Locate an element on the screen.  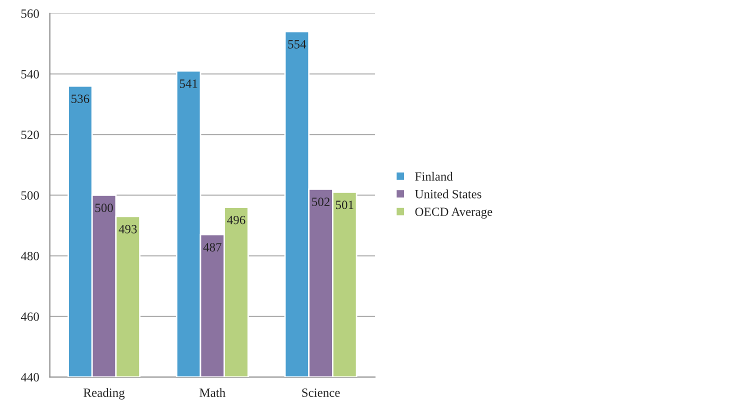
data-label: 496 is located at coordinates (236, 220).